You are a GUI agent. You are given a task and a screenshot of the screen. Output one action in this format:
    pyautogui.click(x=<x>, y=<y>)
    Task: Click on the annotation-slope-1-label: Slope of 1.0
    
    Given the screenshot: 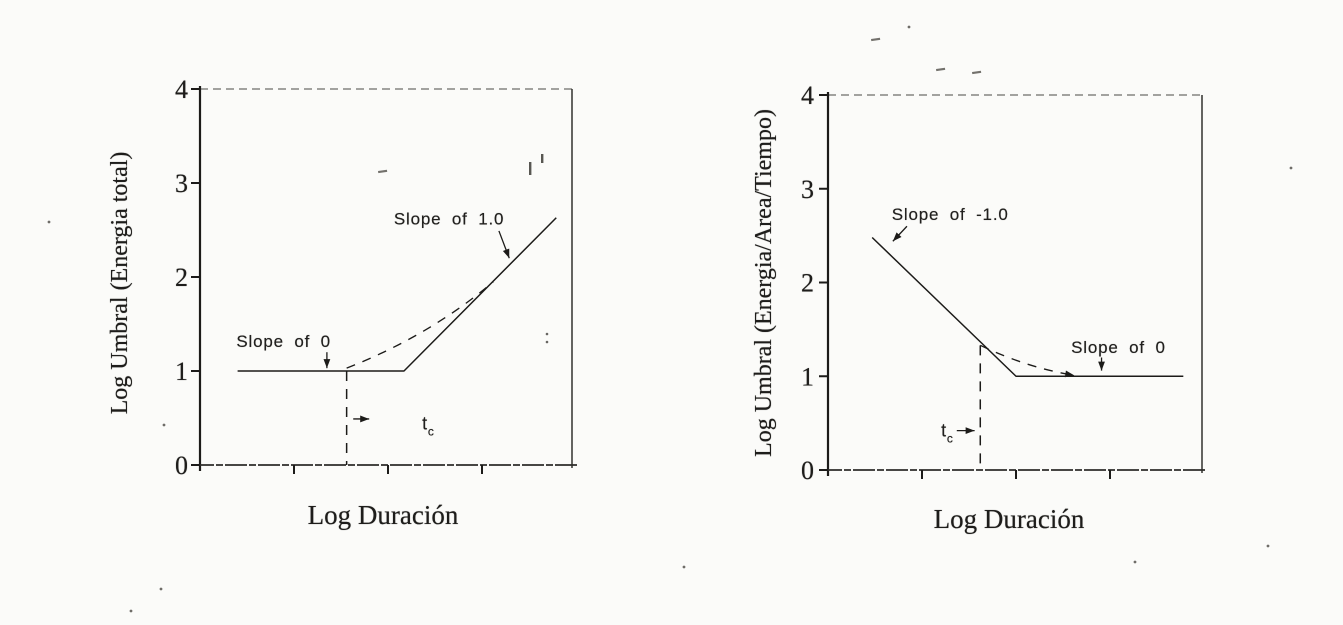 What is the action you would take?
    pyautogui.click(x=449, y=219)
    